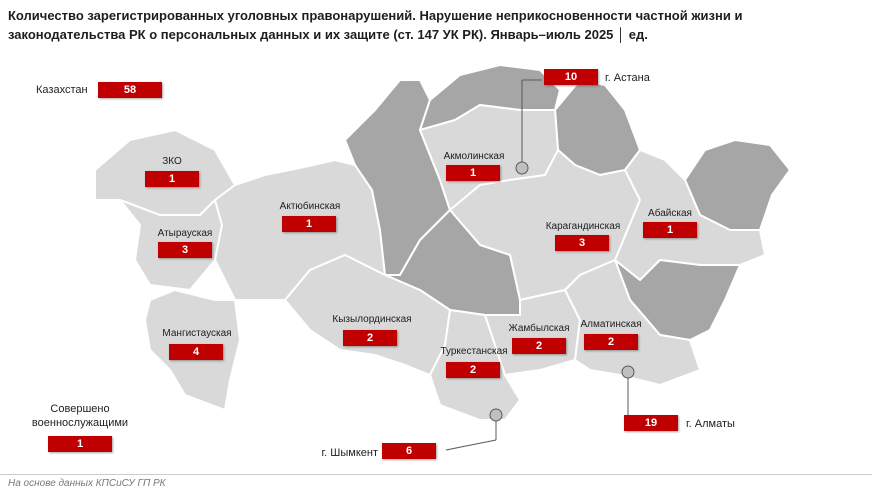  Describe the element at coordinates (310, 206) in the screenshot. I see `region-label-aktobe: Актюбинская` at that location.